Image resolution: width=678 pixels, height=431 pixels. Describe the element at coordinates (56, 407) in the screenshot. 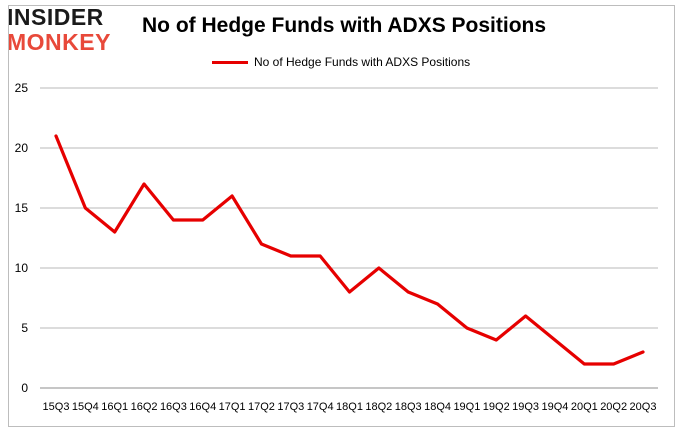

I see `x-tick-label: 15Q3` at that location.